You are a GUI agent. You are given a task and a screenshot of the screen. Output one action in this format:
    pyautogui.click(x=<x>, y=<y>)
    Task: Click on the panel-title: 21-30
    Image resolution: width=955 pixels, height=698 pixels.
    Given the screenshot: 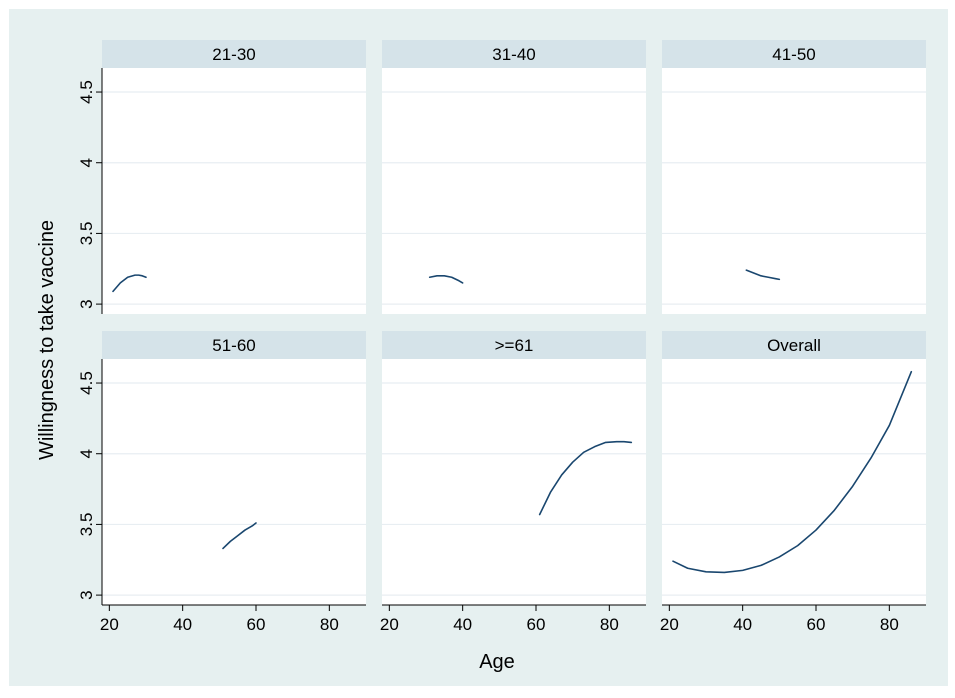 What is the action you would take?
    pyautogui.click(x=233, y=54)
    